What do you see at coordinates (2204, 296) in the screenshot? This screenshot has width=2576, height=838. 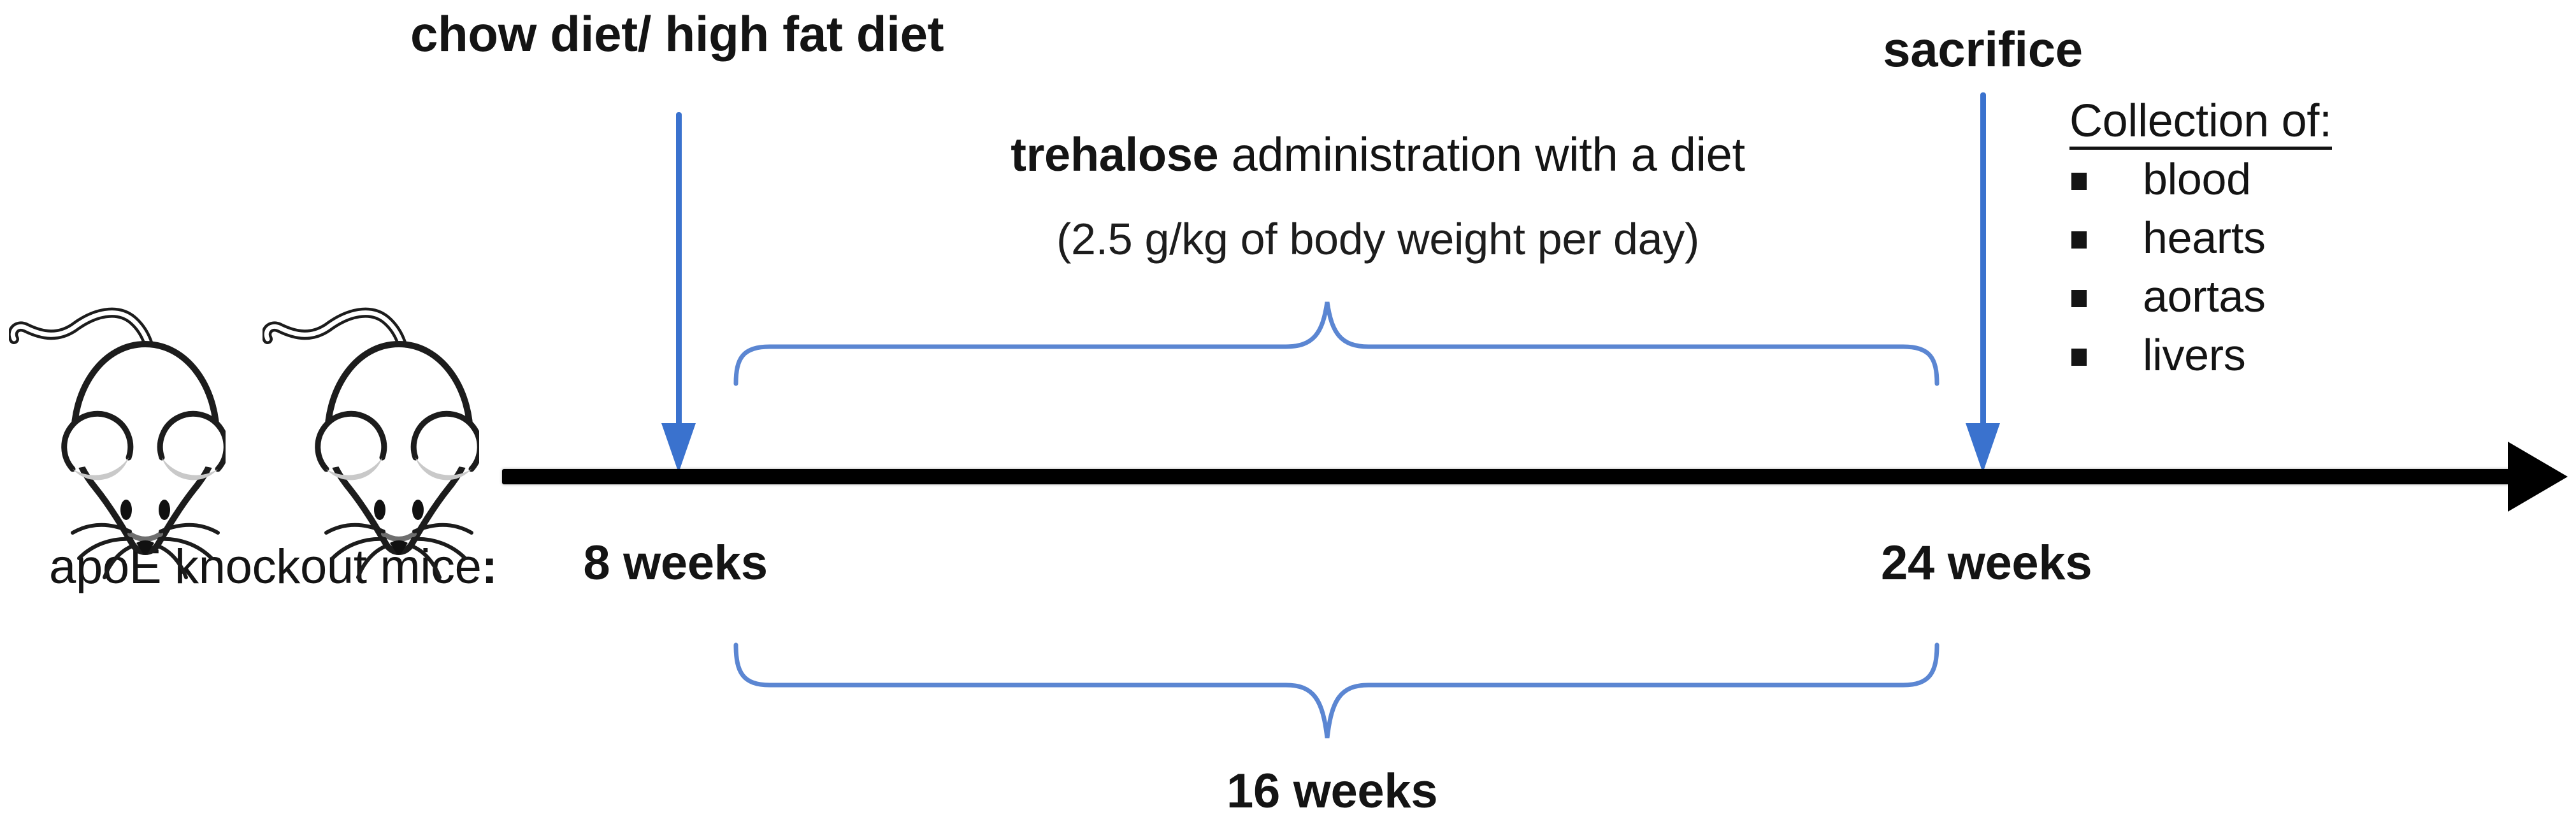 I see `collection-item-label: aortas` at bounding box center [2204, 296].